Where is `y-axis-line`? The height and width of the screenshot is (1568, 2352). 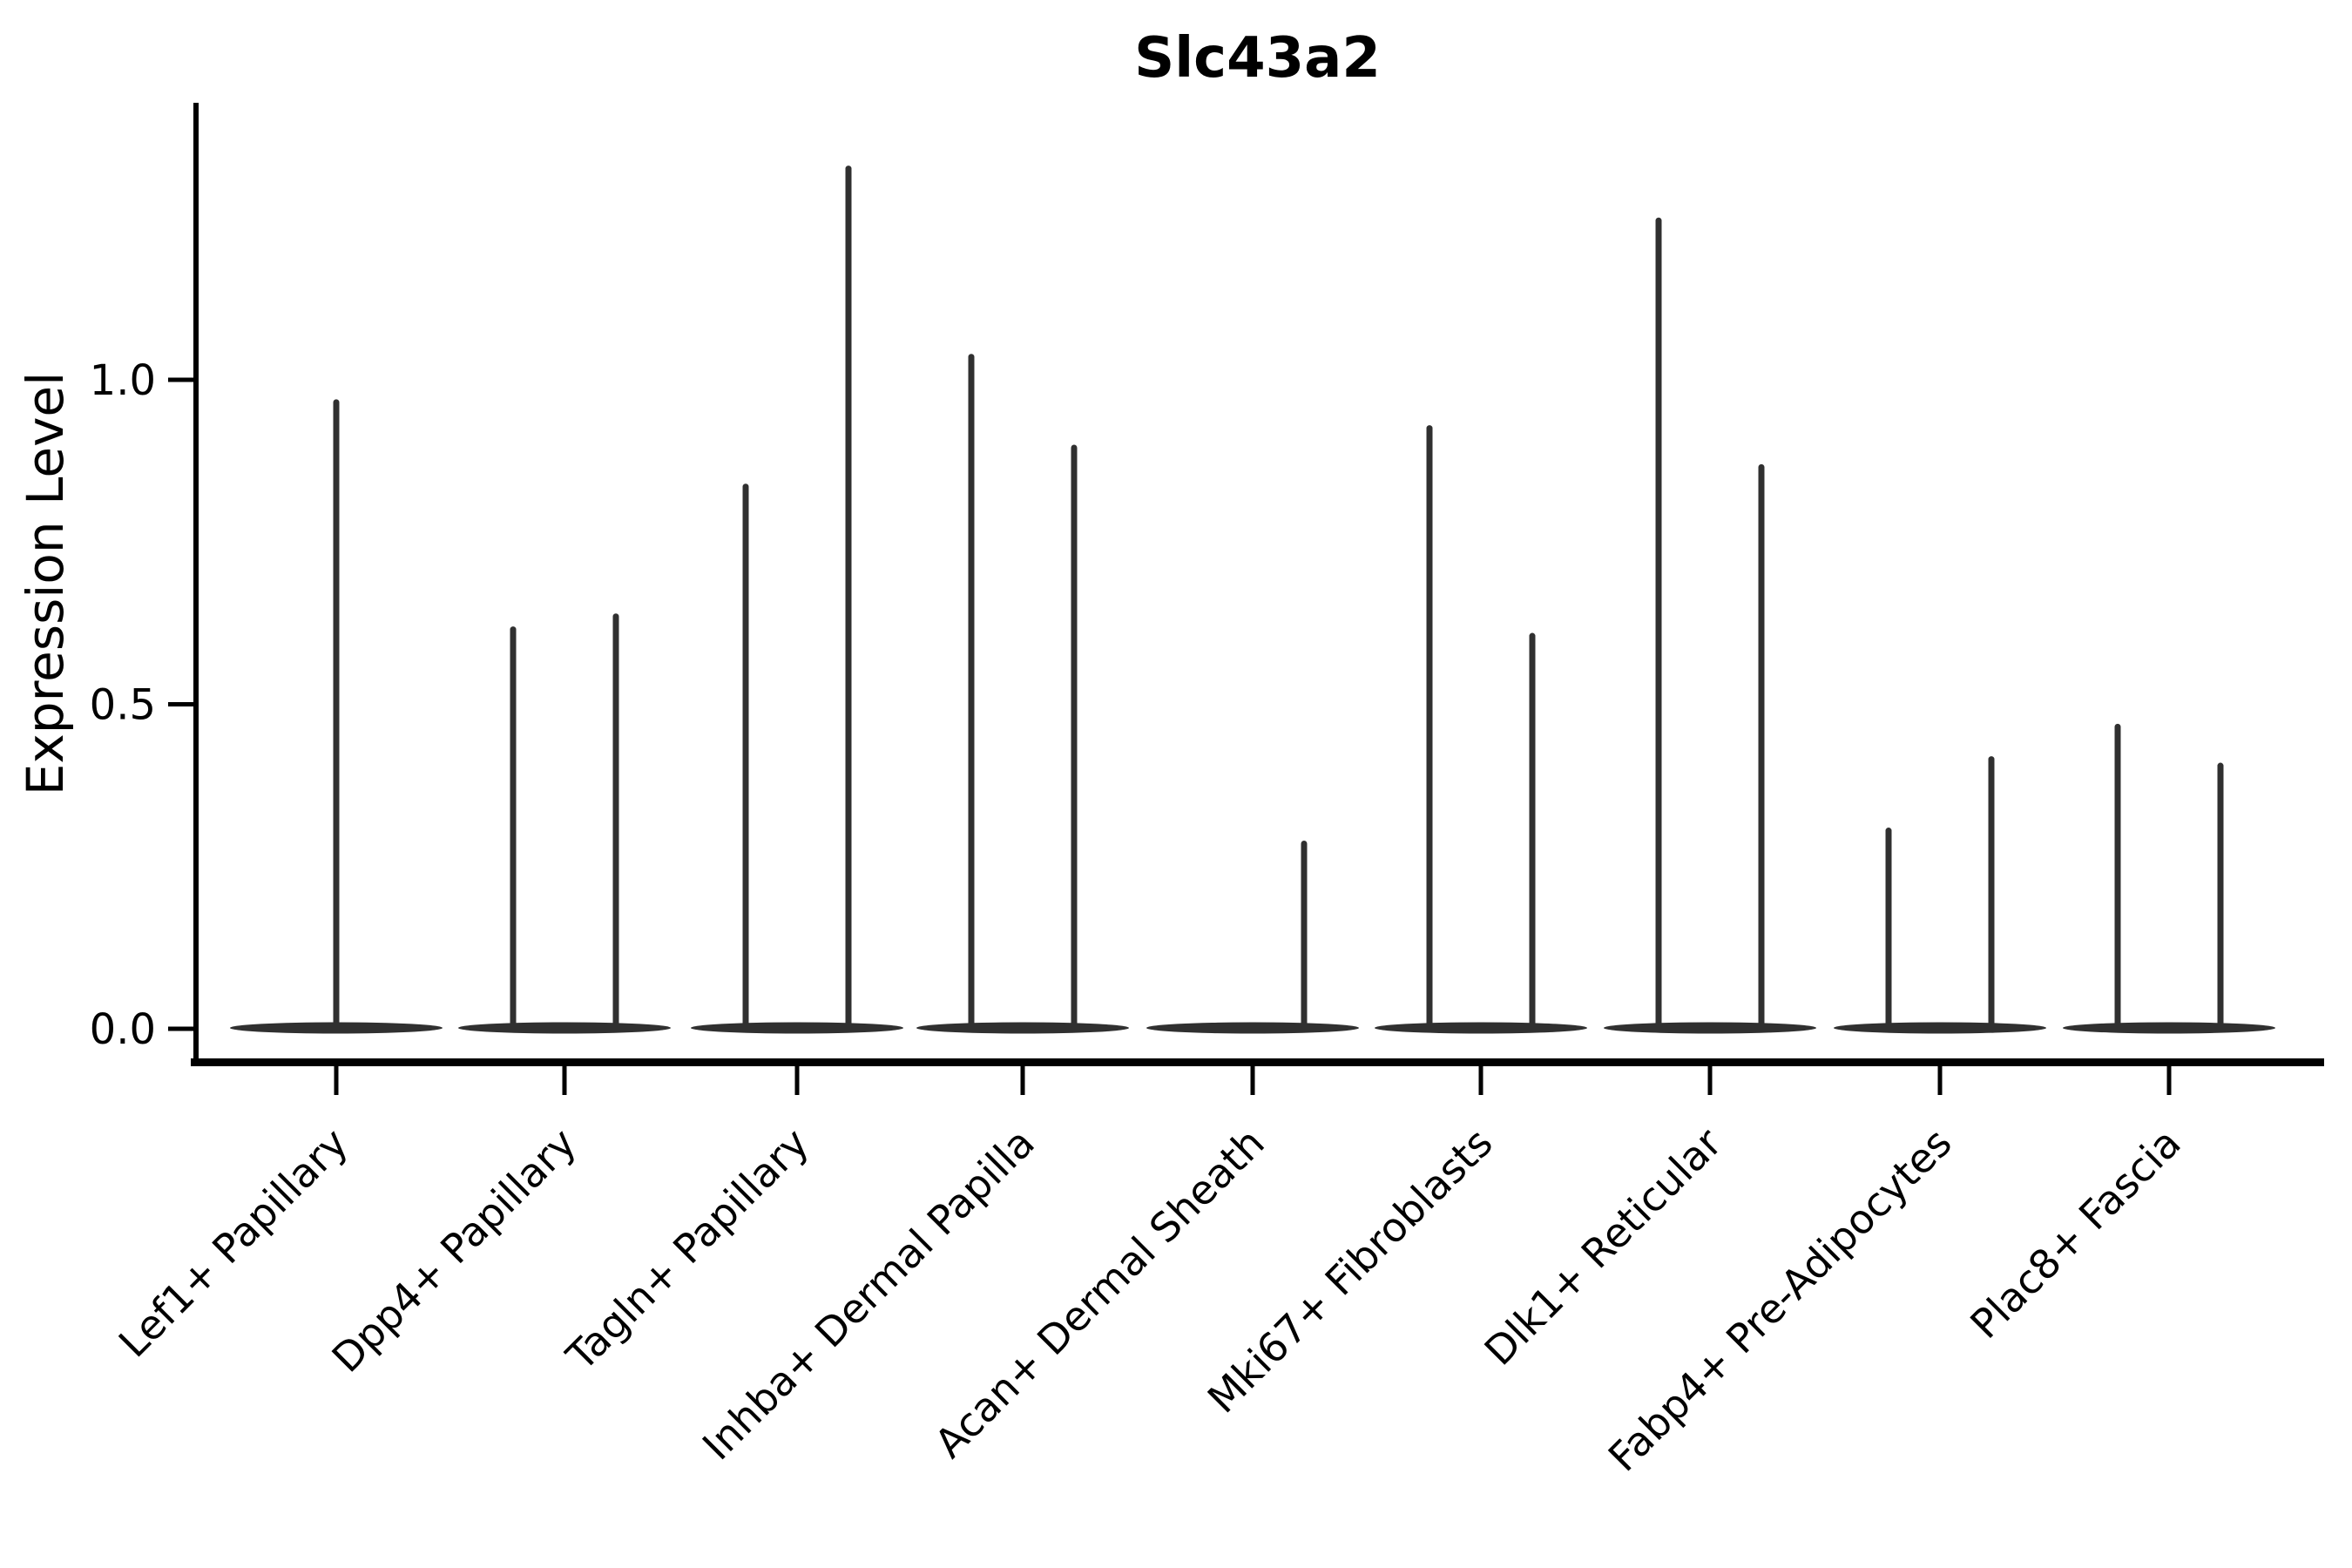
y-axis-line is located at coordinates (196, 584).